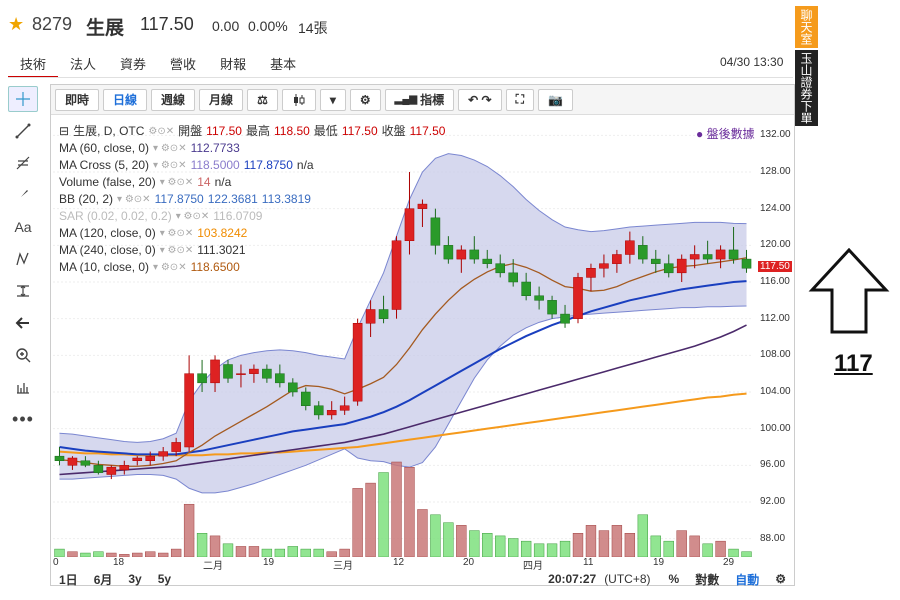 The image size is (900, 600). Describe the element at coordinates (252, 182) in the screenshot. I see `legend-volume: Volume (false, 20) ▾ ⚙⊙✕ 14 n/a` at that location.